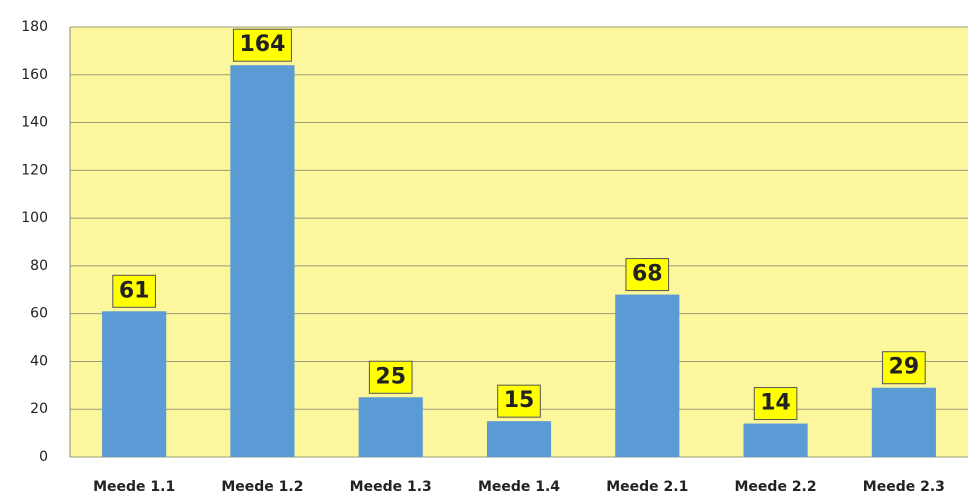 The image size is (968, 497). What do you see at coordinates (34, 27) in the screenshot?
I see `y-tick-label: 180` at bounding box center [34, 27].